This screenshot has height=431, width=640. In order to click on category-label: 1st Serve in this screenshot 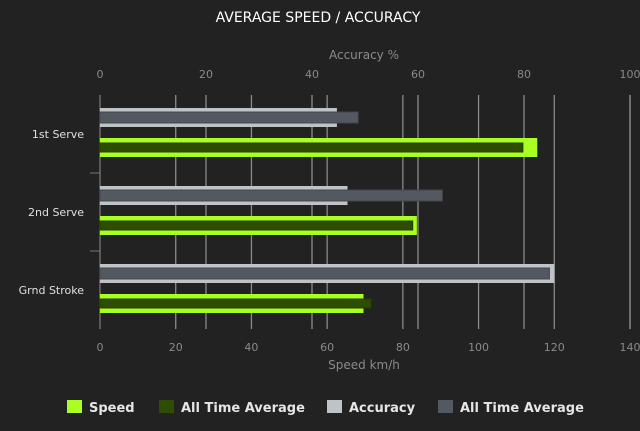, I will do `click(58, 134)`.